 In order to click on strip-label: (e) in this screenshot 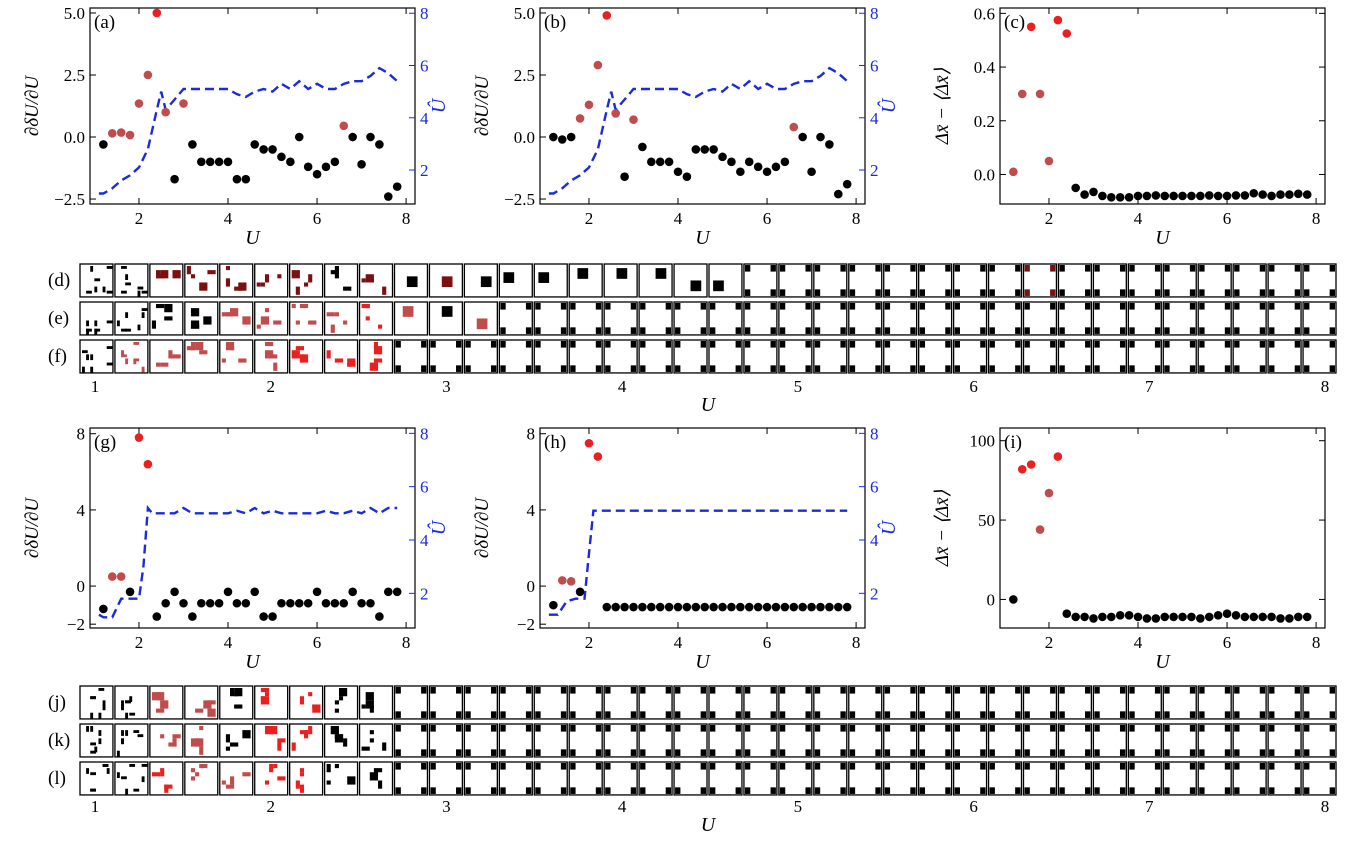, I will do `click(58, 318)`.